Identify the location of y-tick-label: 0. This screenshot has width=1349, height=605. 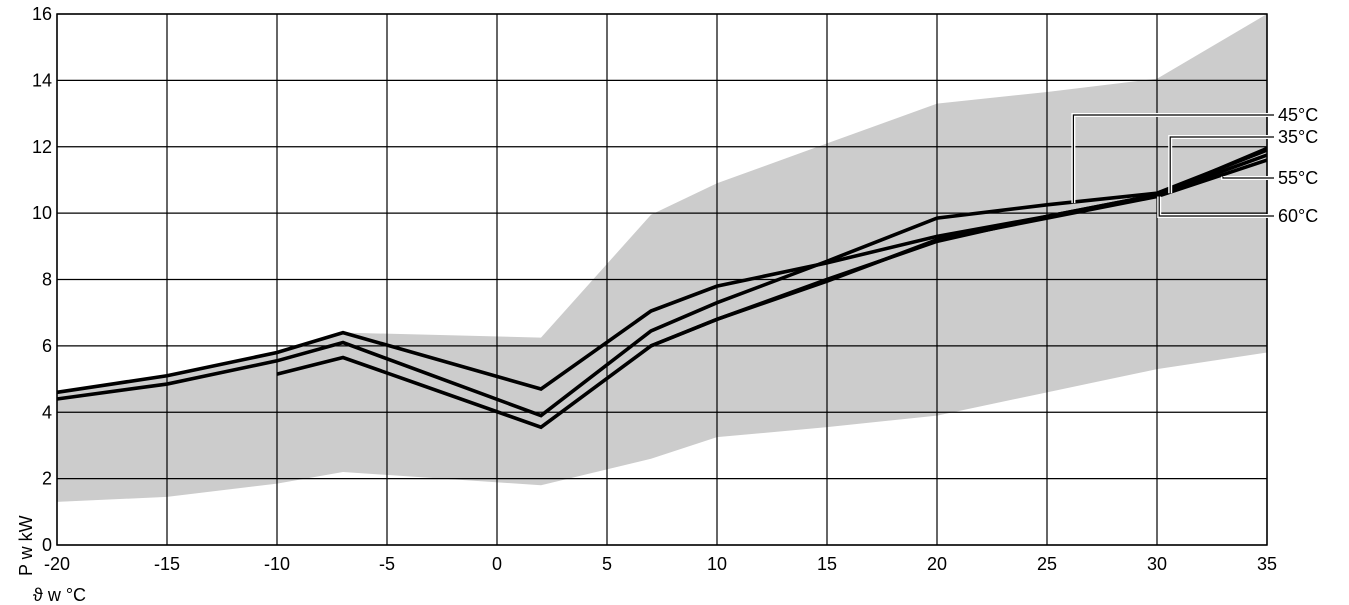
(47, 545).